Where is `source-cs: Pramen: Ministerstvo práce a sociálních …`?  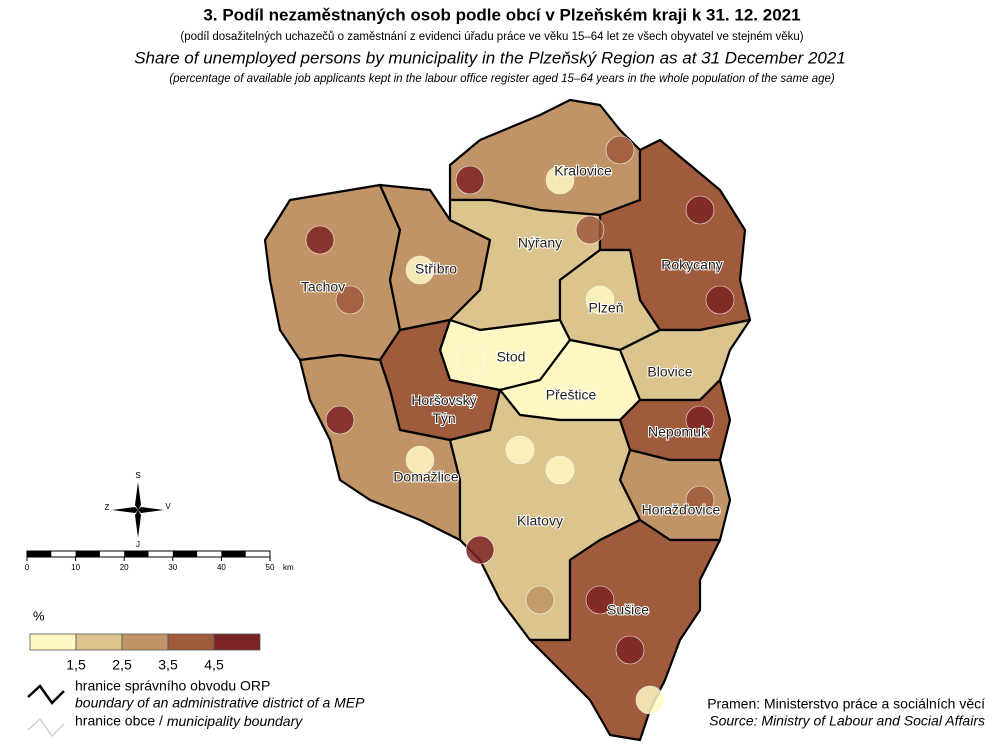 source-cs: Pramen: Ministerstvo práce a sociálních … is located at coordinates (846, 704).